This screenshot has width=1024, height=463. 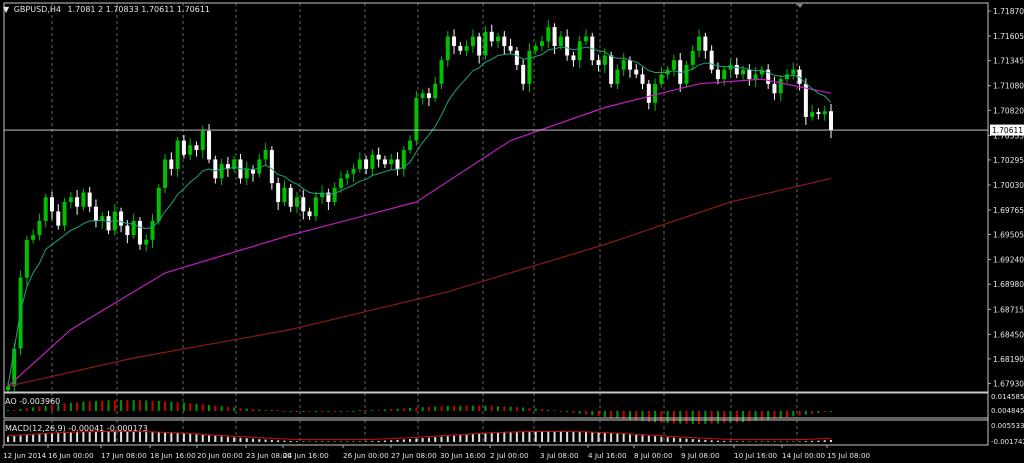 What do you see at coordinates (1007, 411) in the screenshot?
I see `ao-scale-label: 0.004845` at bounding box center [1007, 411].